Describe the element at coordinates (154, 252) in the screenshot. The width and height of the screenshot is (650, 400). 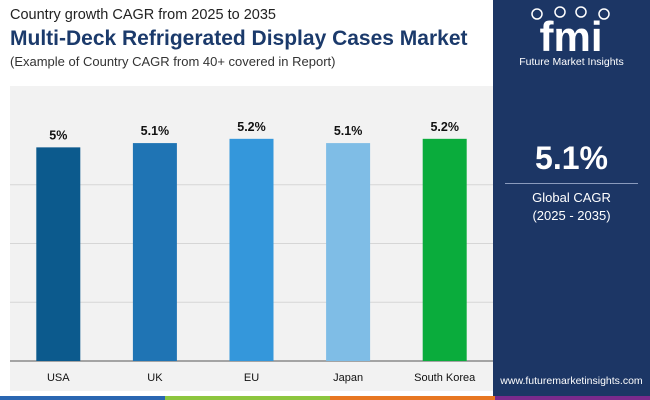
I see `bar-uk` at that location.